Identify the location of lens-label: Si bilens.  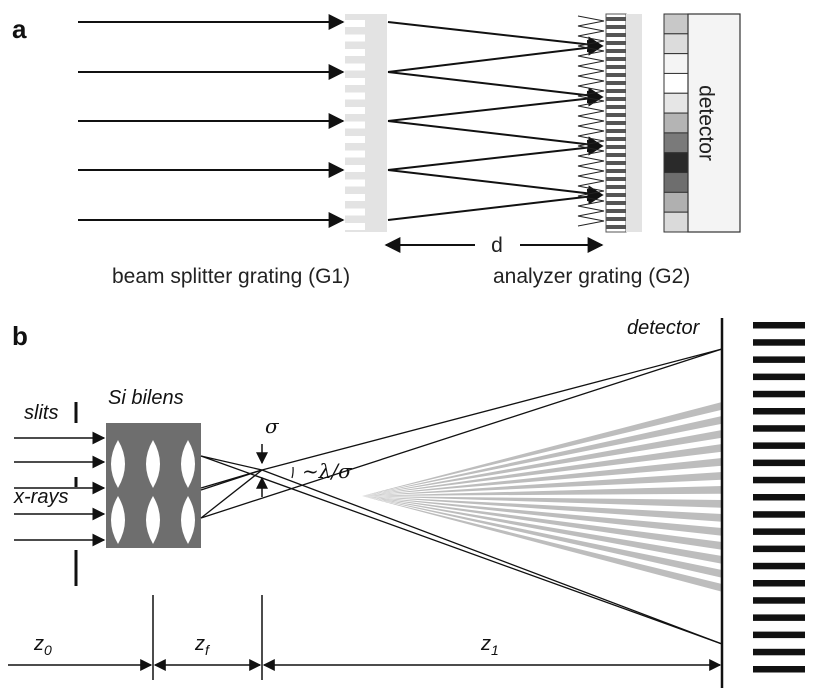
(146, 398).